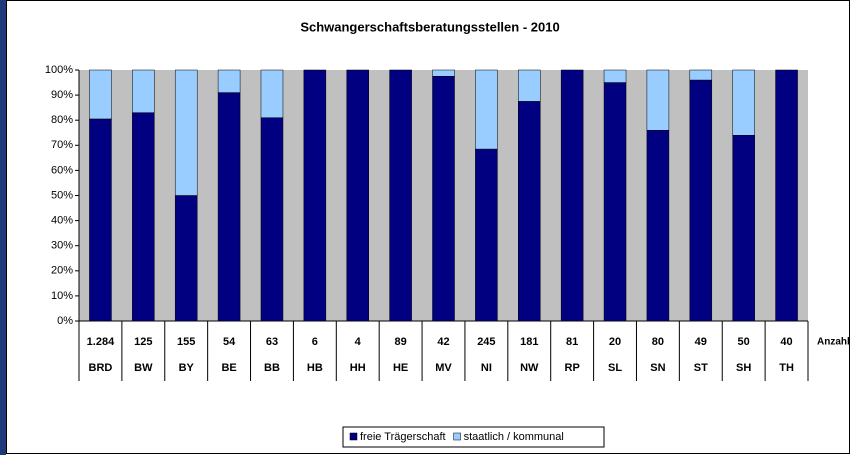 This screenshot has width=851, height=455. What do you see at coordinates (62, 170) in the screenshot?
I see `y-tick-label: 60%` at bounding box center [62, 170].